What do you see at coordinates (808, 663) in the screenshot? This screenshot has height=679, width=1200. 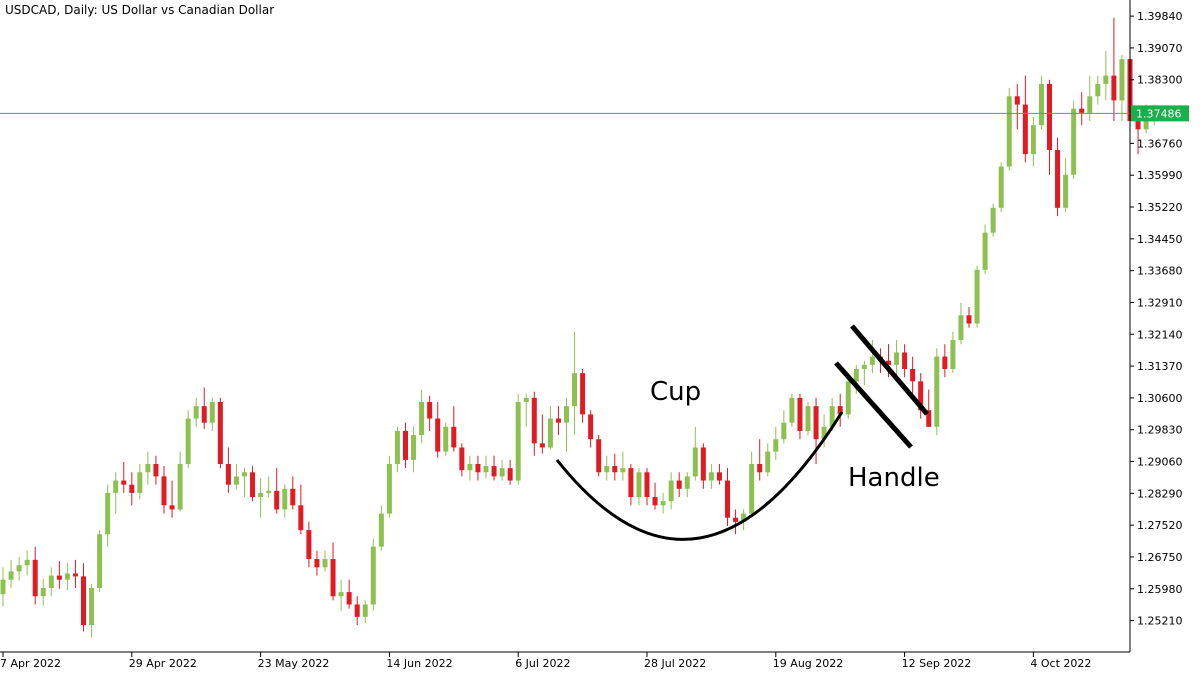 I see `x-tick-label: 19 Aug 2022` at bounding box center [808, 663].